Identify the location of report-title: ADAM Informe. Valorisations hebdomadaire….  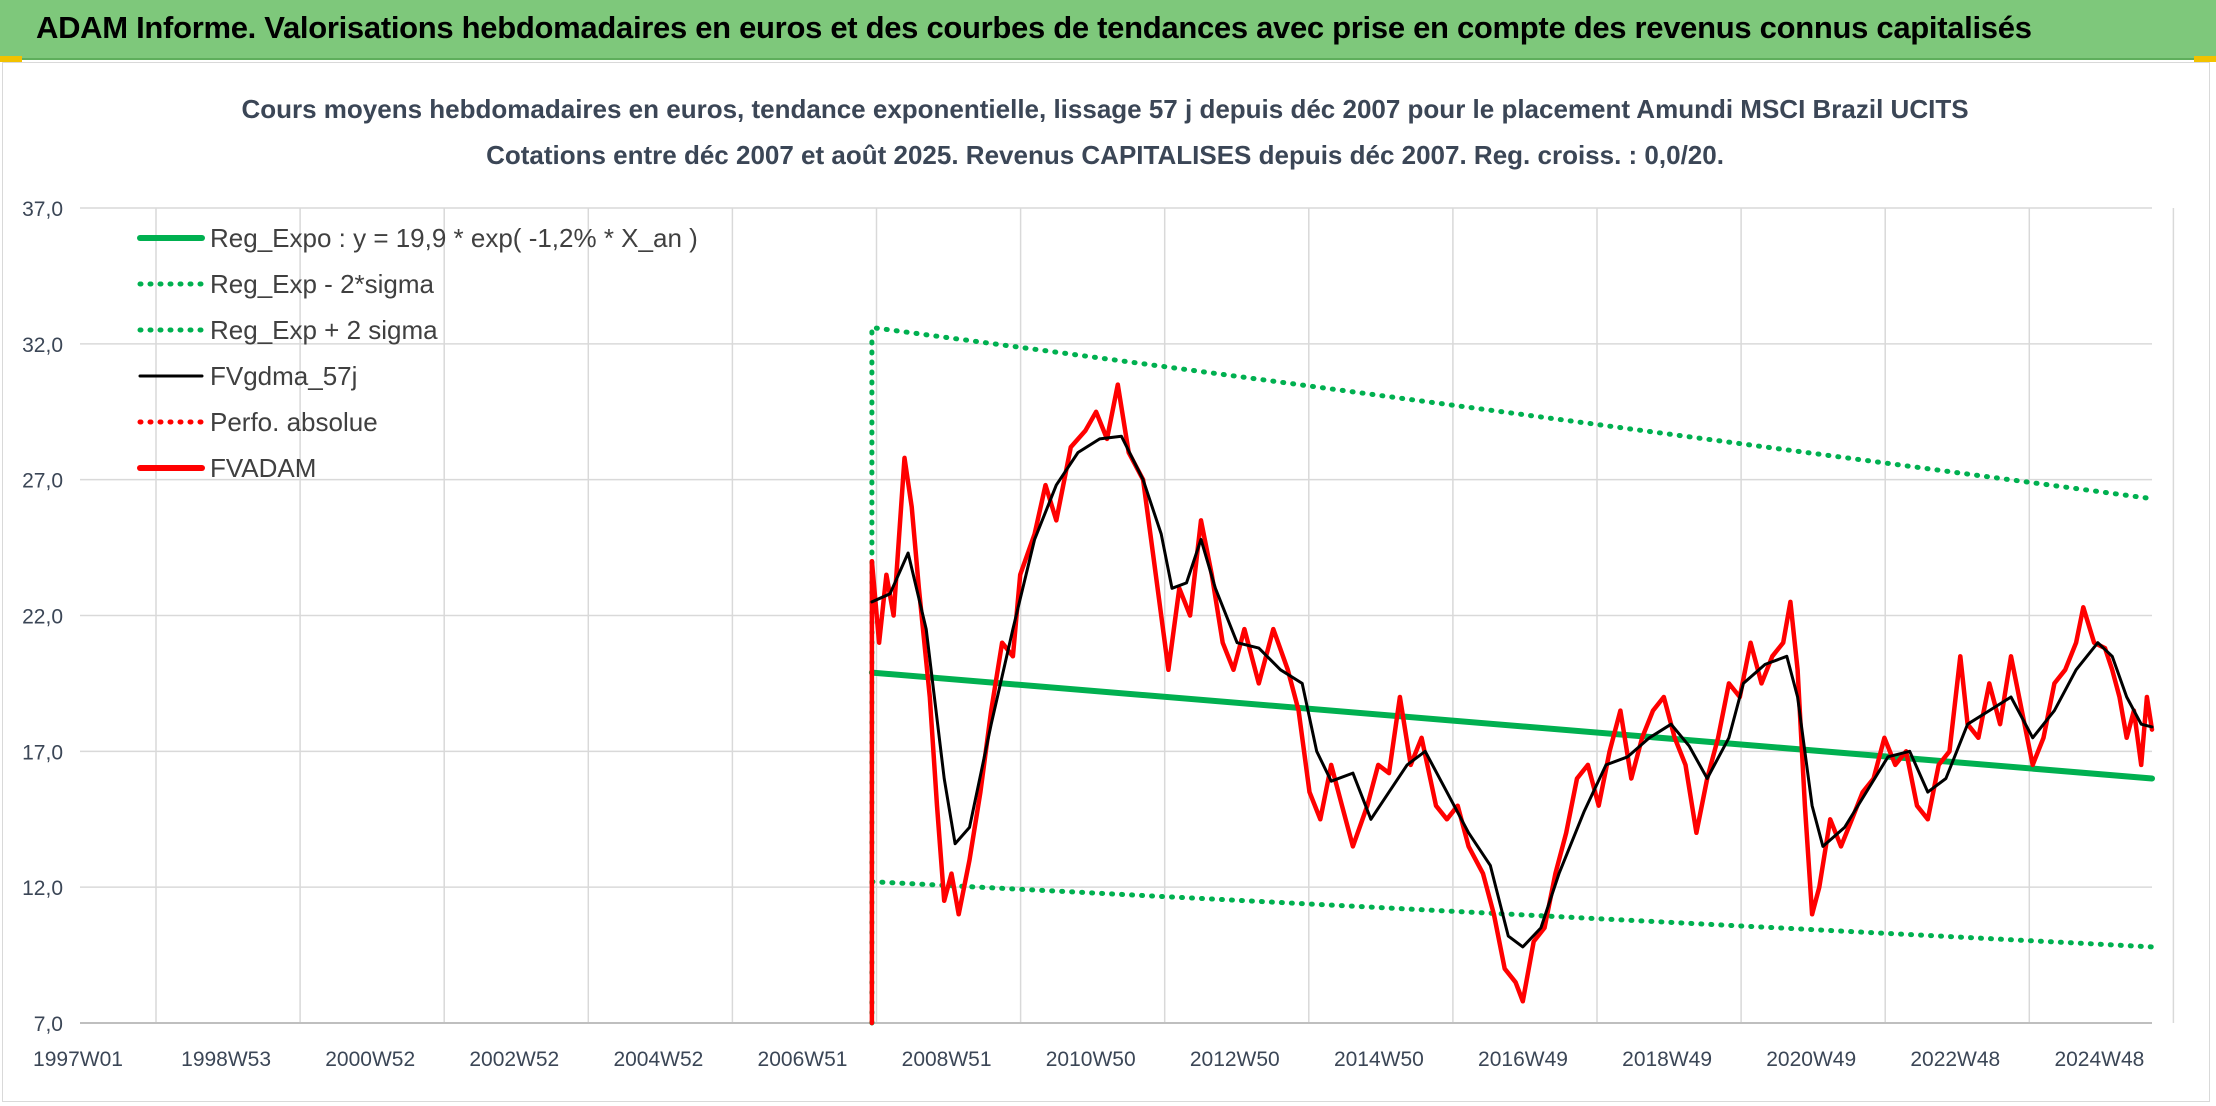
(1034, 27).